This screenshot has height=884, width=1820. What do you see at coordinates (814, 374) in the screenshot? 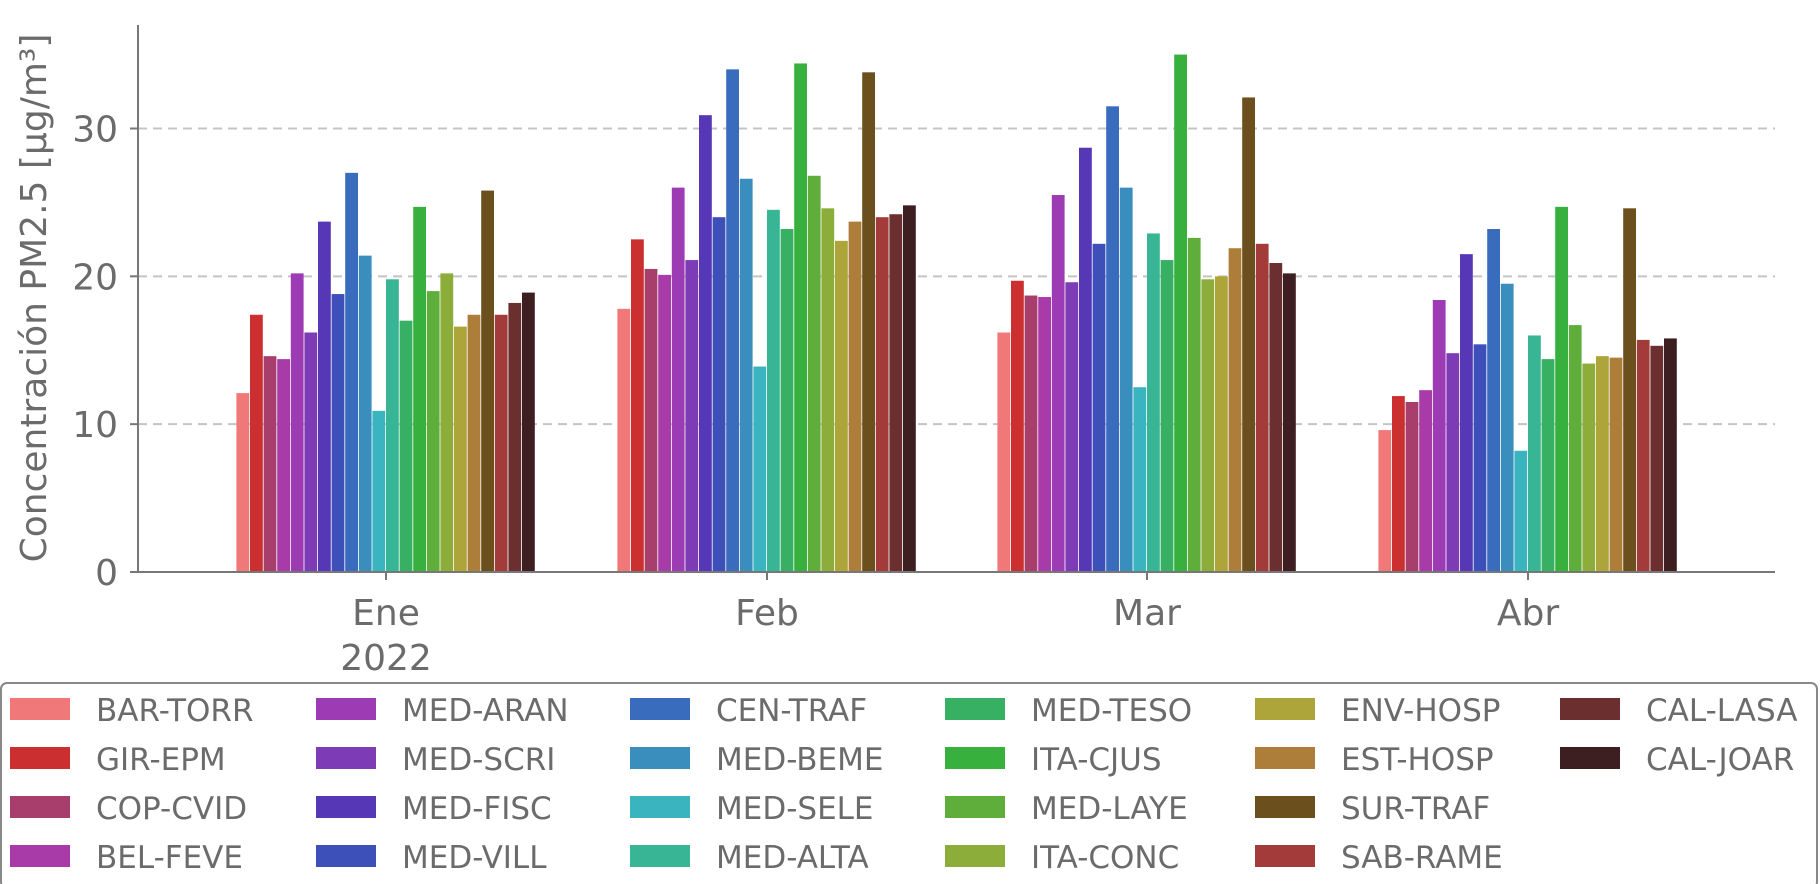
I see `bar-med-laye-feb` at bounding box center [814, 374].